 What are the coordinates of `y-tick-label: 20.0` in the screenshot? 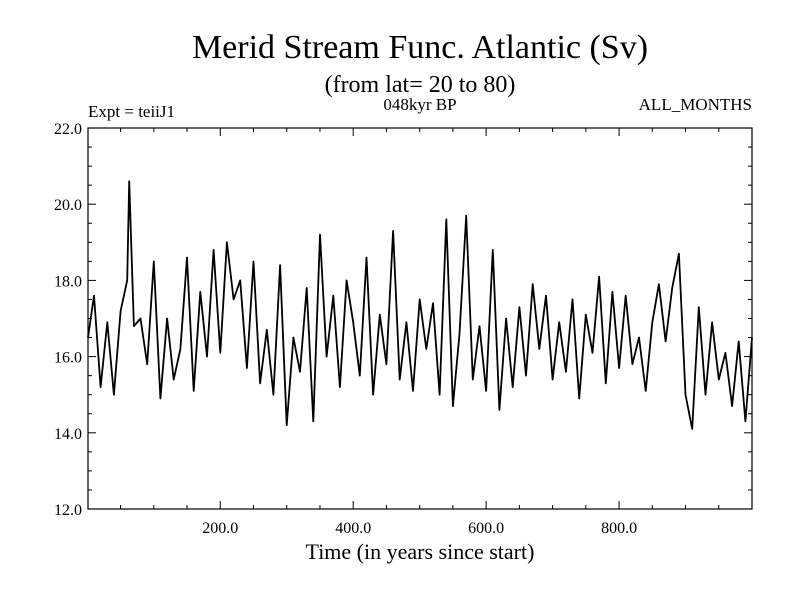 It's located at (68, 205).